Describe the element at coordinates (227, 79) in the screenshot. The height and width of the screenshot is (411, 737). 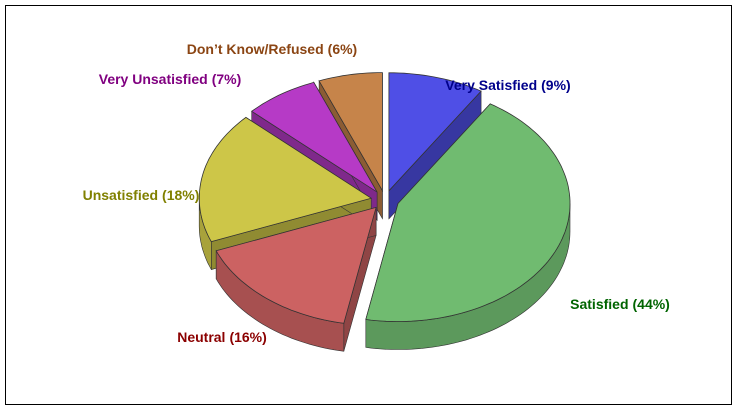
I see `value-label: (7%)` at that location.